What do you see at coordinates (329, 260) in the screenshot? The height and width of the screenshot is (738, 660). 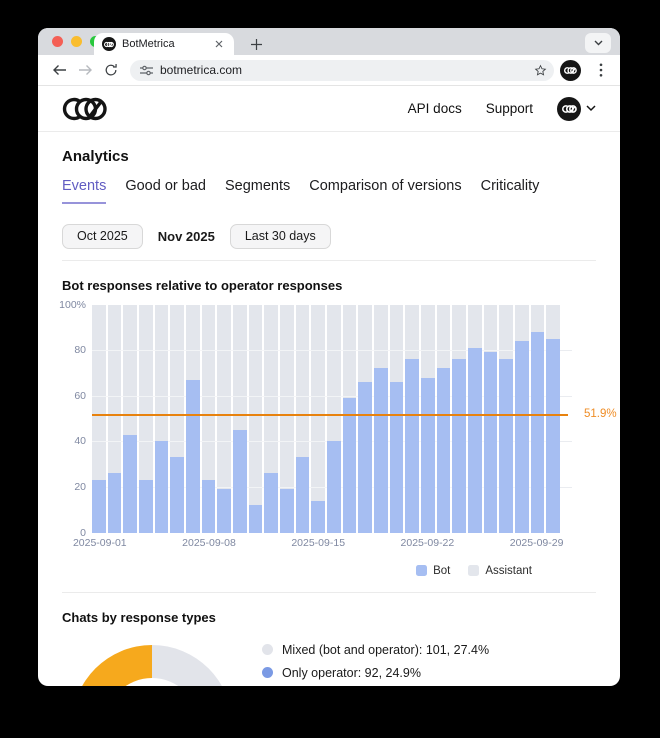 I see `divider` at bounding box center [329, 260].